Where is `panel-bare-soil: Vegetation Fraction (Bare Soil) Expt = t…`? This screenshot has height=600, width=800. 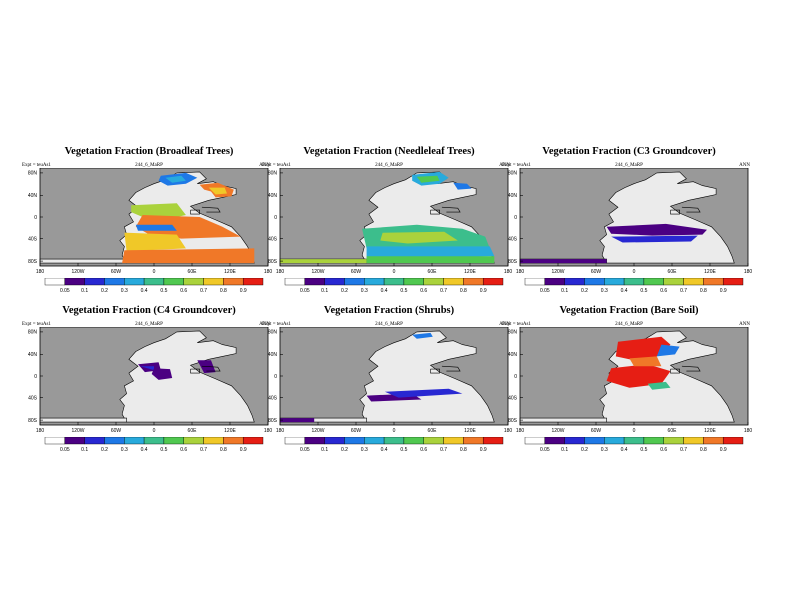
panel-bare-soil: Vegetation Fraction (Bare Soil) Expt = t… is located at coordinates (629, 390).